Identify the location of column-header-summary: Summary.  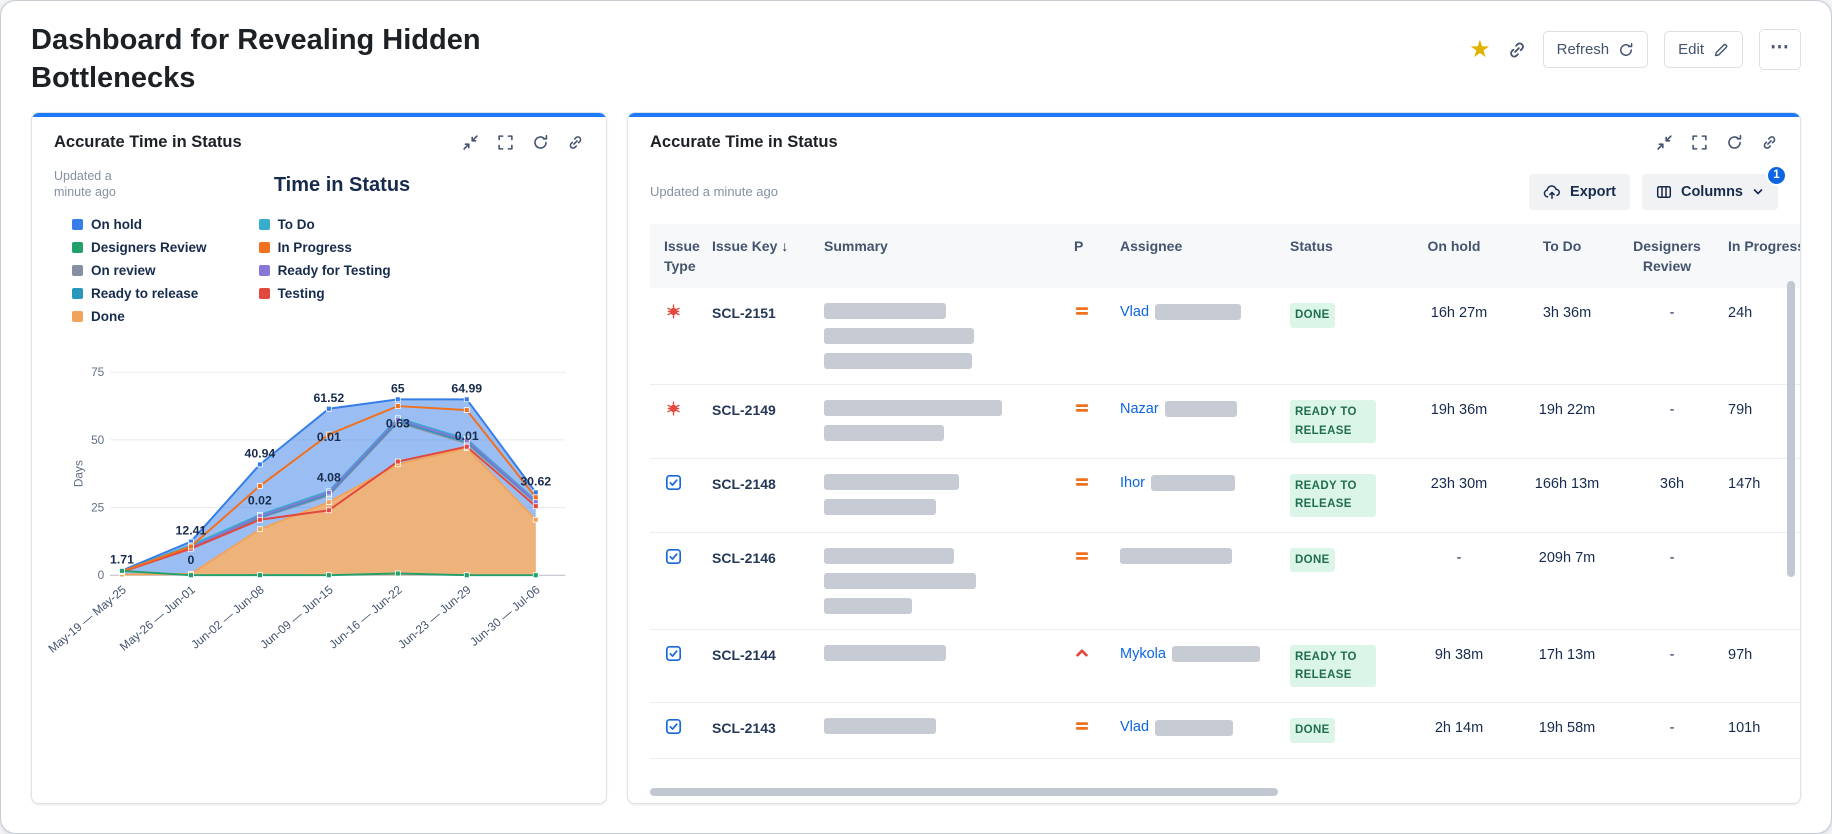
(856, 245).